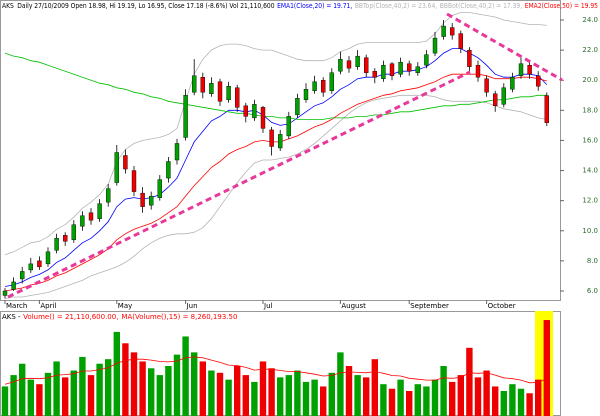  What do you see at coordinates (179, 317) in the screenshot?
I see `legend-entry: MA(Volume(),15) = 8,260,193.50` at bounding box center [179, 317].